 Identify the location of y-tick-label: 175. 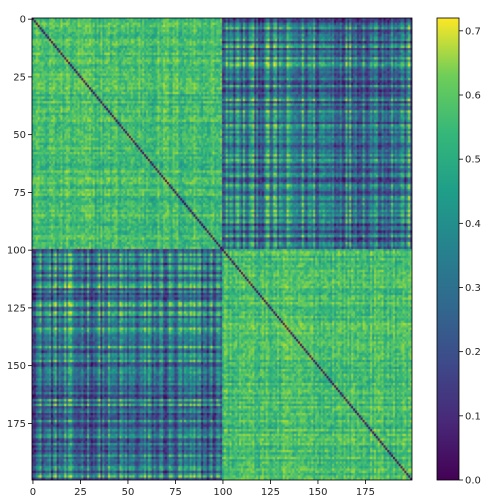
(16, 424).